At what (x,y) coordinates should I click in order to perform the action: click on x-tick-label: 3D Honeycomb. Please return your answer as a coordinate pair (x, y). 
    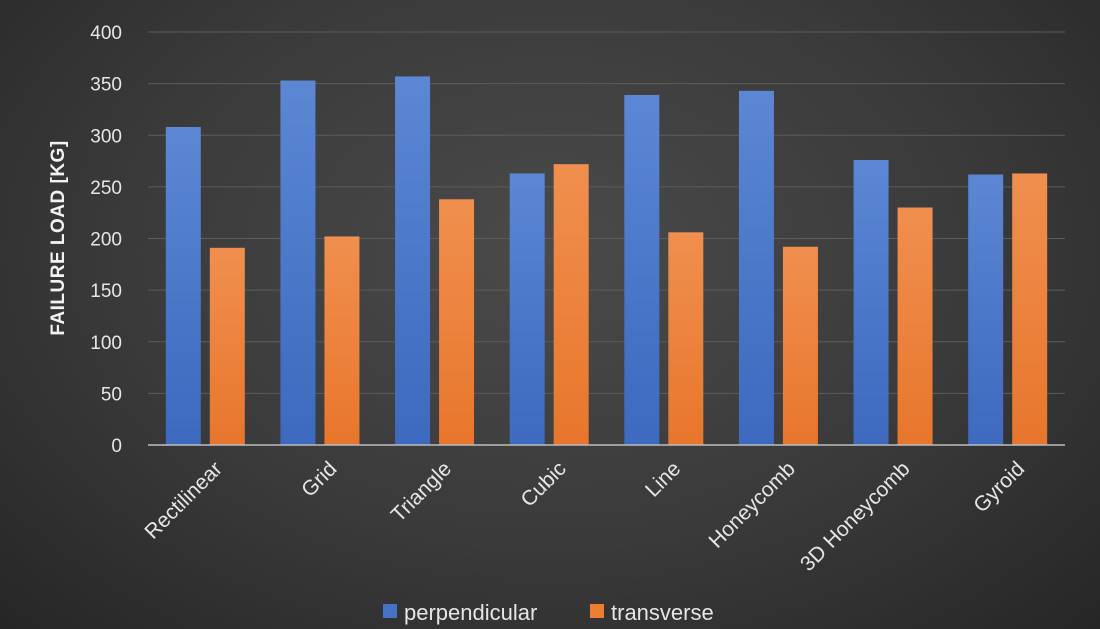
    Looking at the image, I should click on (855, 516).